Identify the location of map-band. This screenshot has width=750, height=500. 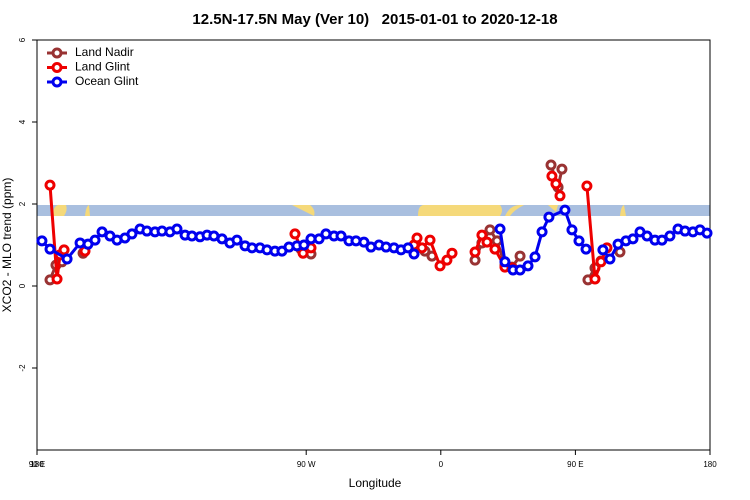
(373, 210).